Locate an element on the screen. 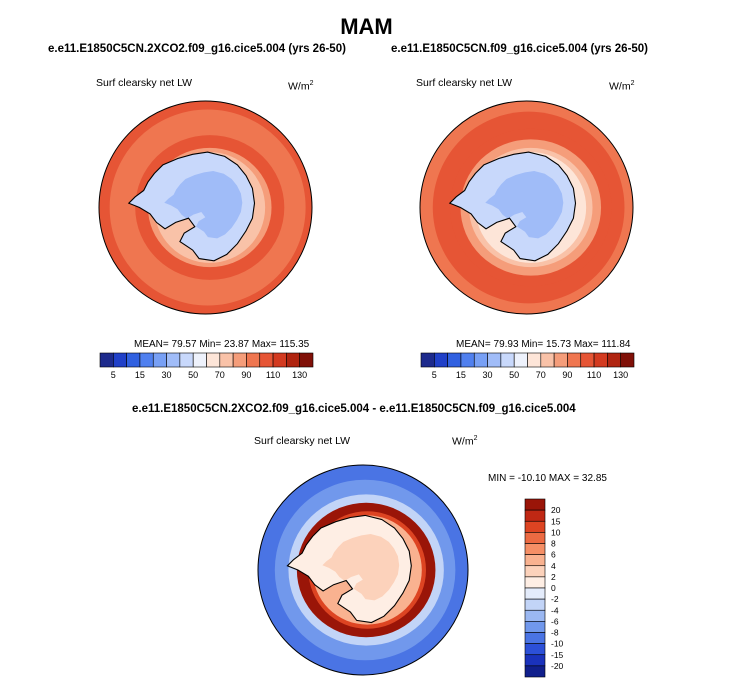 This screenshot has width=733, height=686. colorbar-tick-label: 8 is located at coordinates (553, 544).